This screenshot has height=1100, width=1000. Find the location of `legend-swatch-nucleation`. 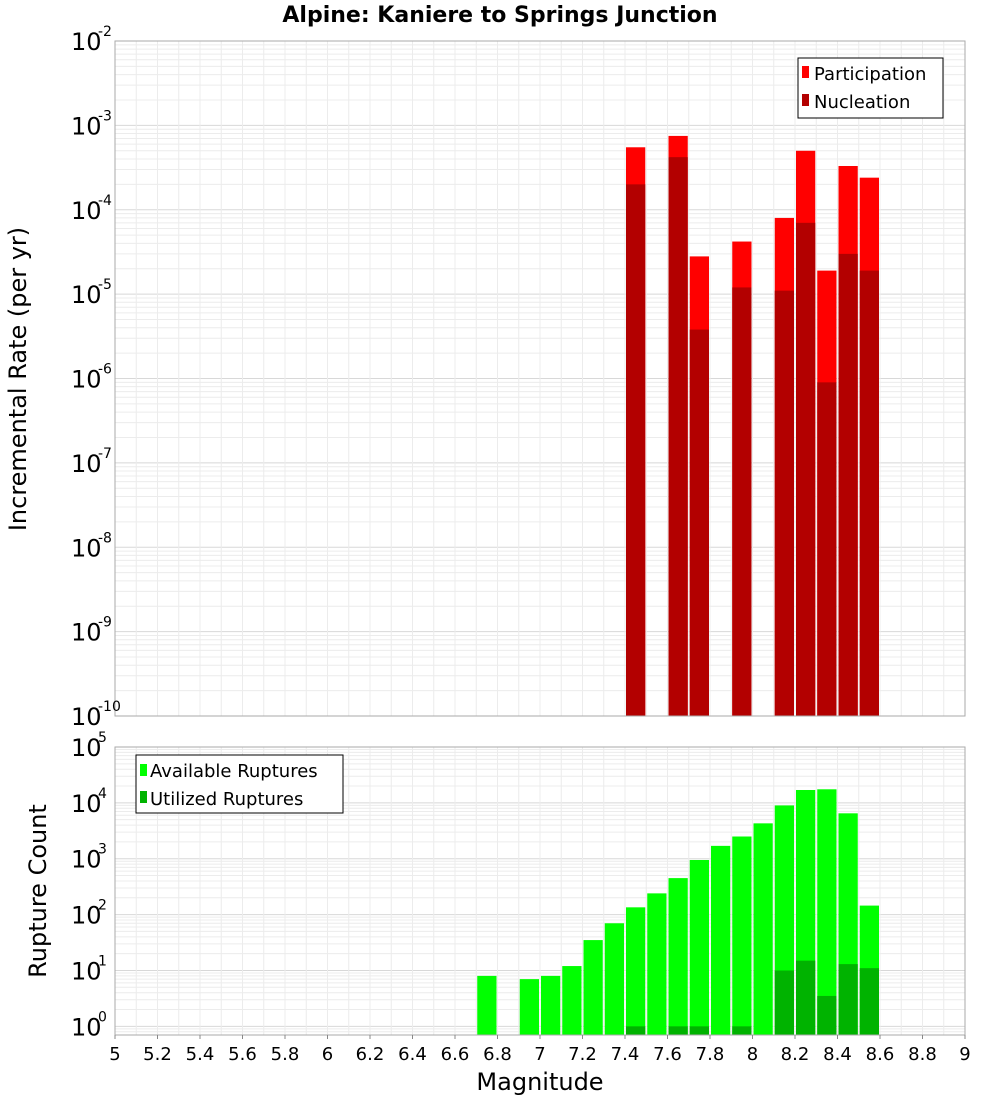

legend-swatch-nucleation is located at coordinates (805, 100).